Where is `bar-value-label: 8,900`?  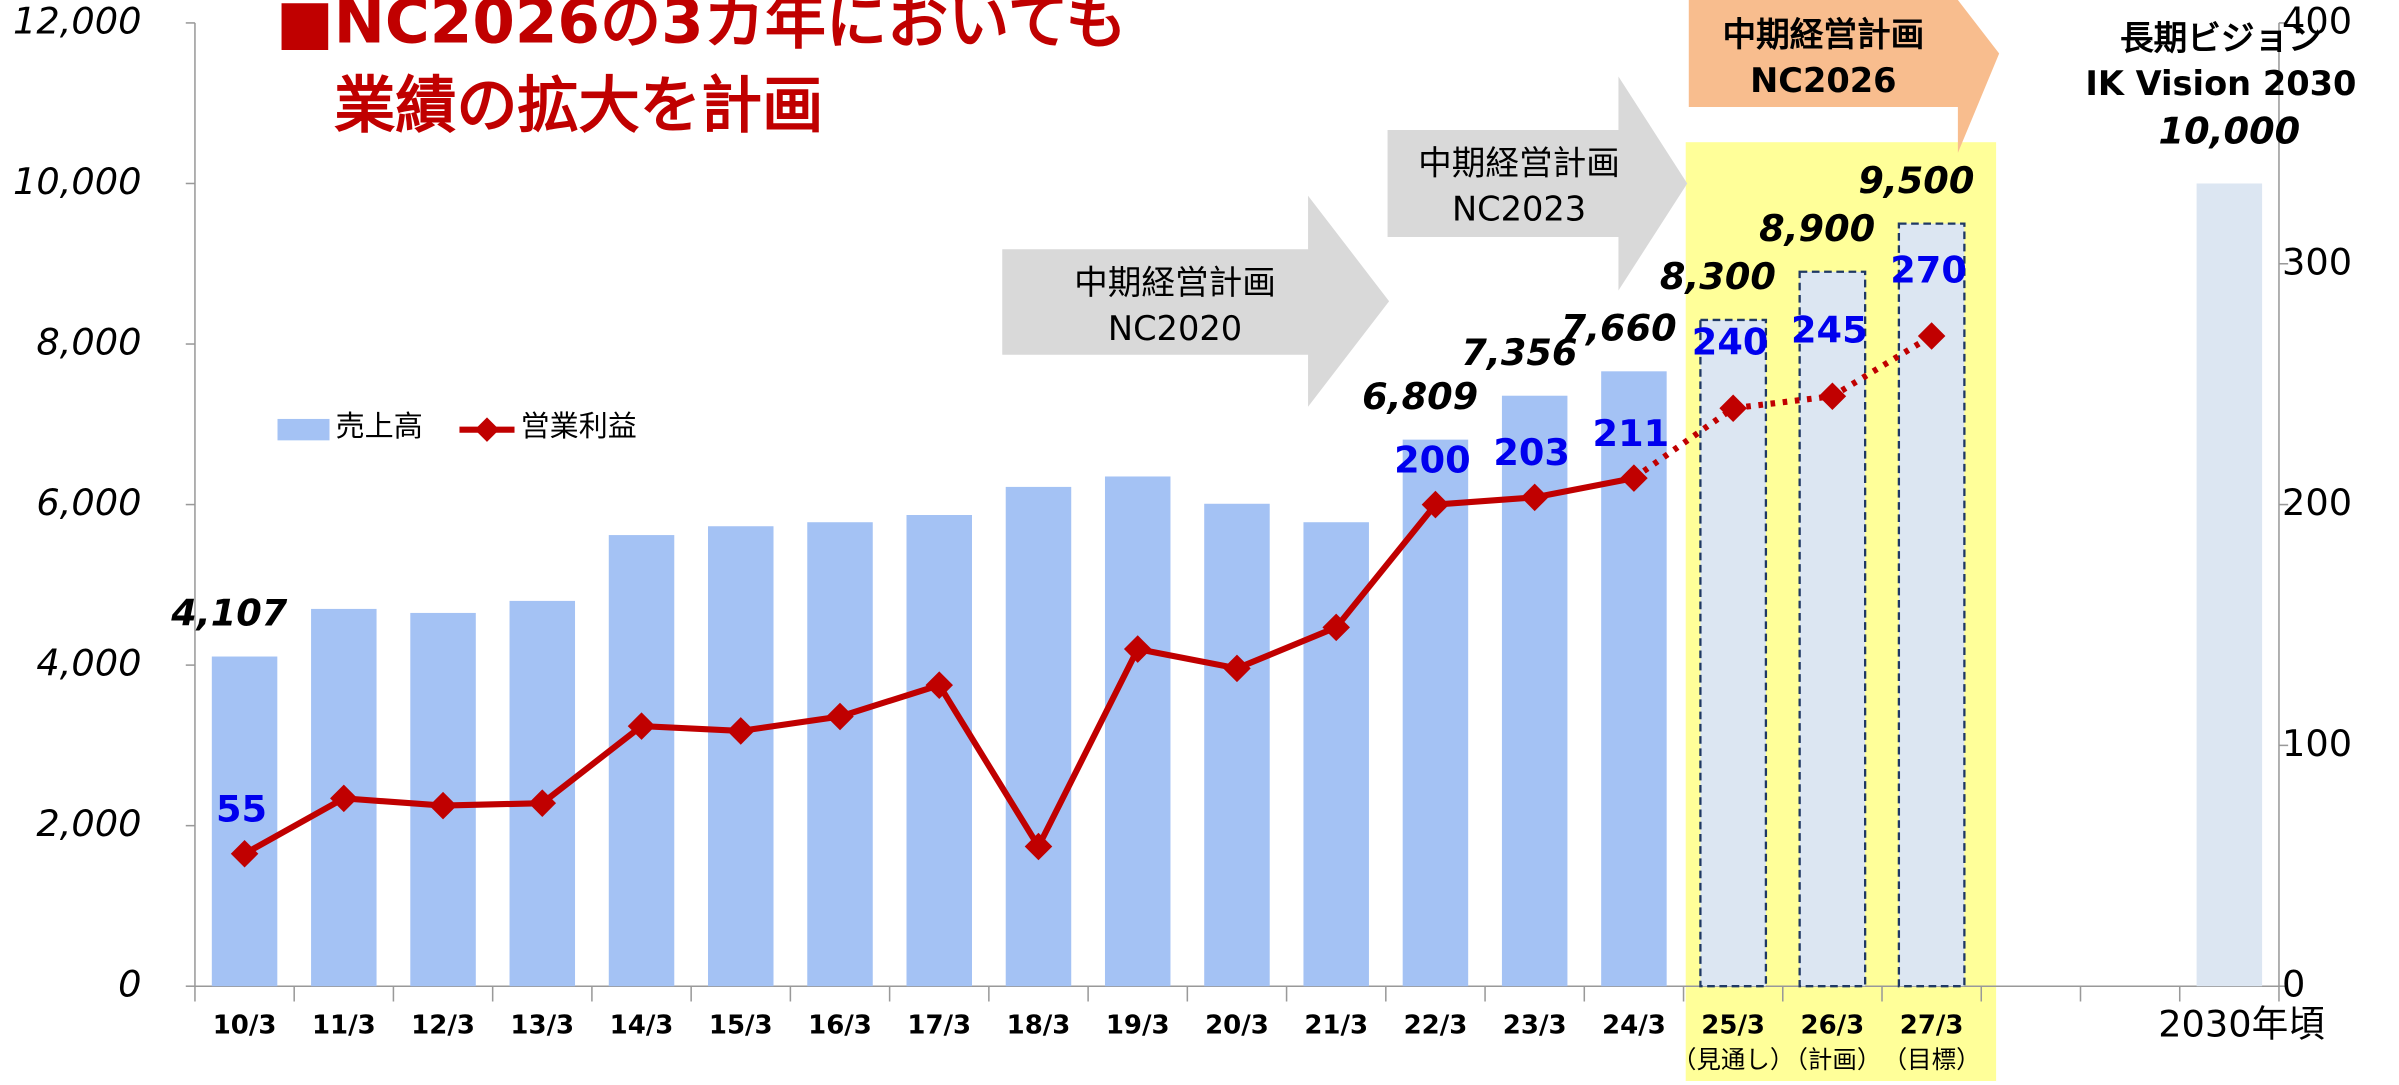 bar-value-label: 8,900 is located at coordinates (1817, 228).